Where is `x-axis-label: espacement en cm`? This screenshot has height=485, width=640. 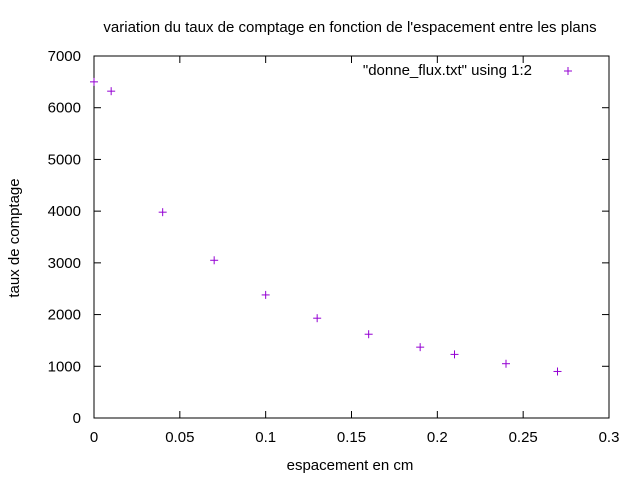
x-axis-label: espacement en cm is located at coordinates (350, 465).